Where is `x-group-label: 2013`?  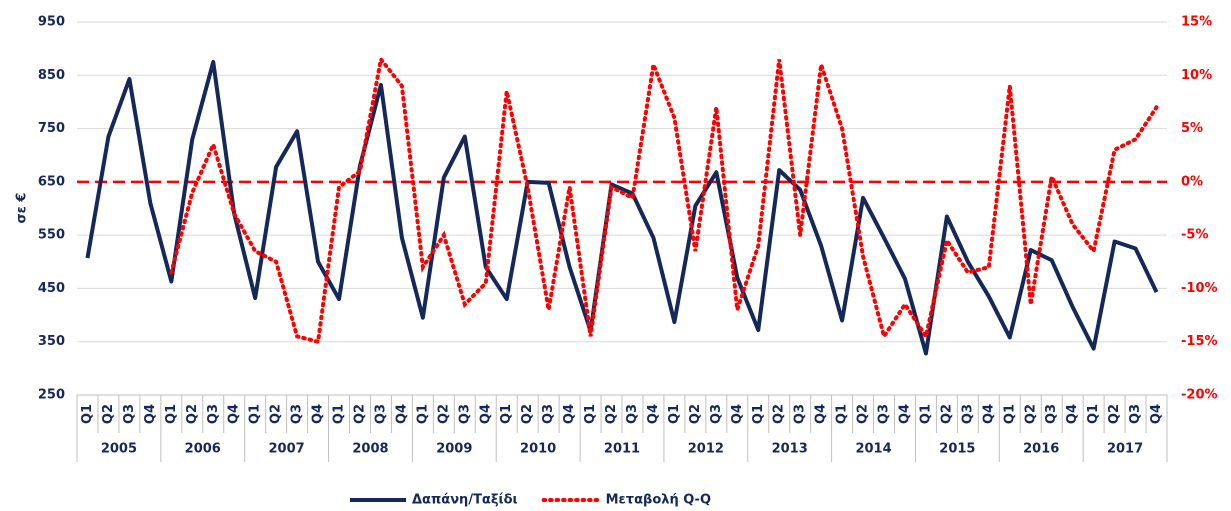 x-group-label: 2013 is located at coordinates (790, 449).